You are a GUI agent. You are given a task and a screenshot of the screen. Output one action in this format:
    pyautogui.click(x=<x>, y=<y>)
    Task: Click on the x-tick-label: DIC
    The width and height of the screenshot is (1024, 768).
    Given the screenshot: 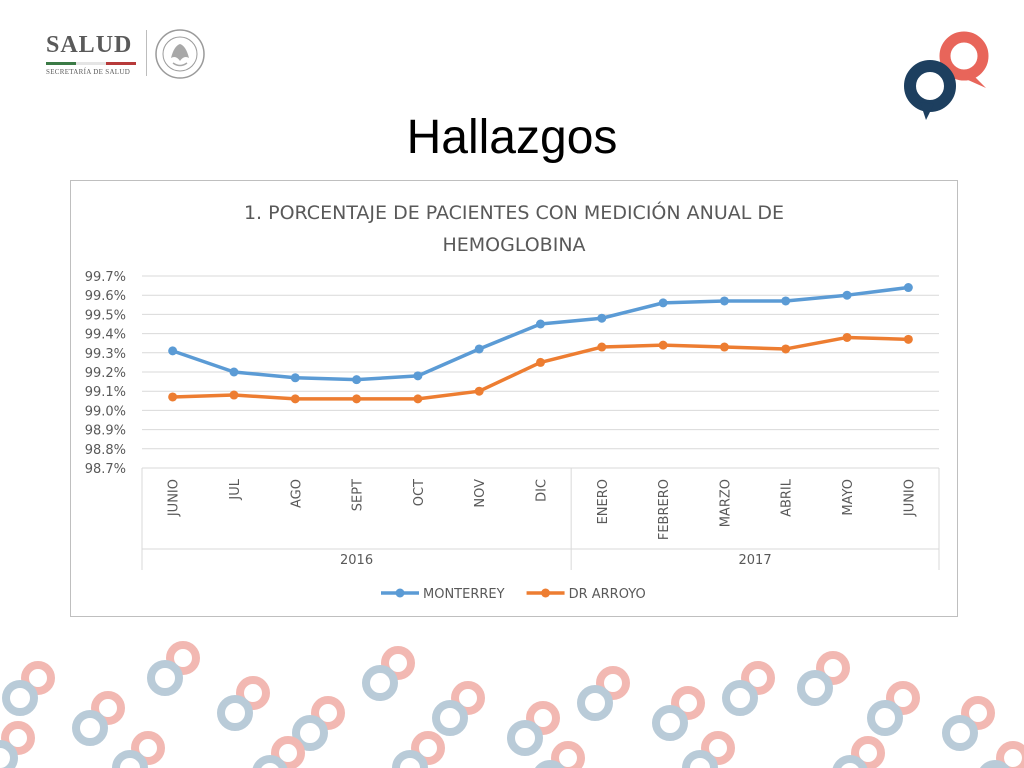 What is the action you would take?
    pyautogui.click(x=542, y=490)
    